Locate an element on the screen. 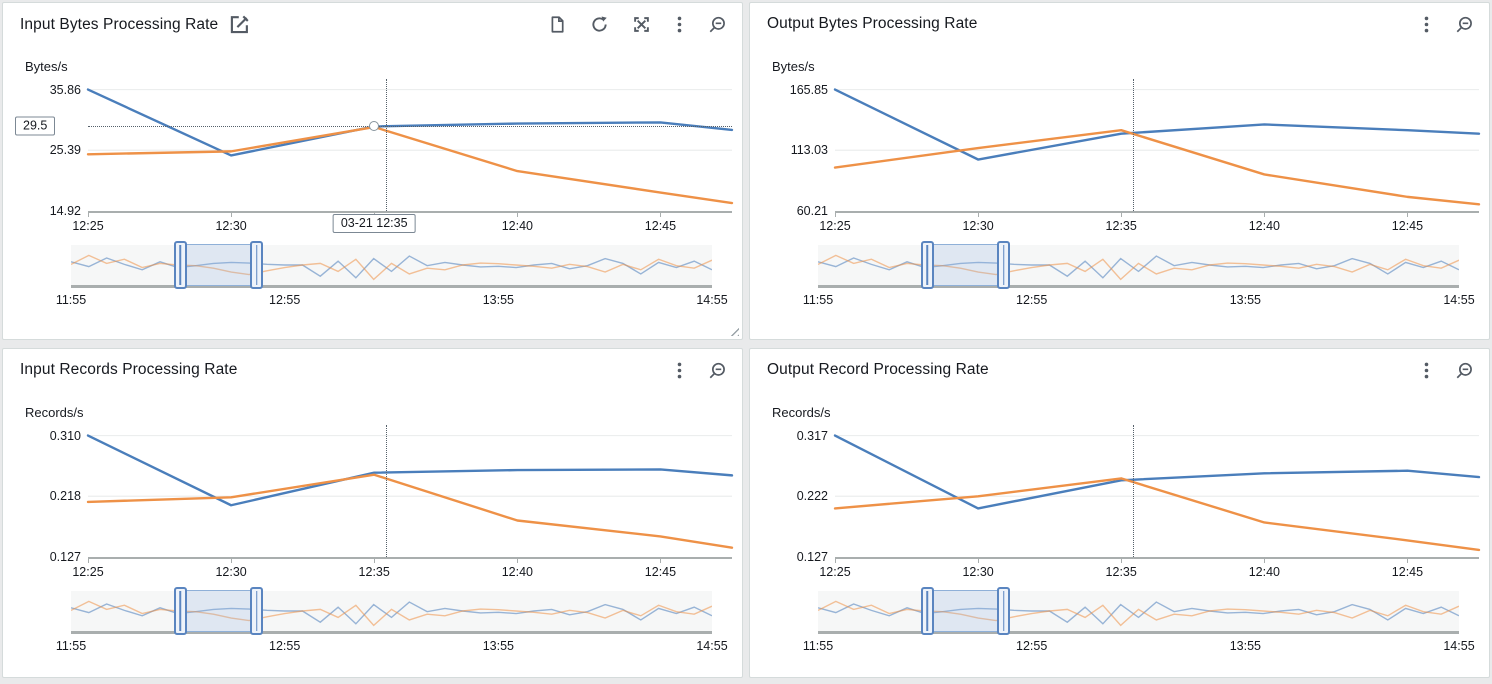 The image size is (1492, 684). y-tick-label: 0.218 is located at coordinates (65, 496).